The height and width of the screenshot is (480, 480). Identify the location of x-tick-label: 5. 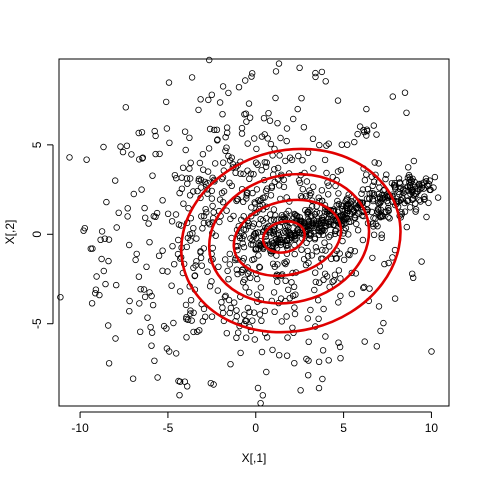
(343, 428).